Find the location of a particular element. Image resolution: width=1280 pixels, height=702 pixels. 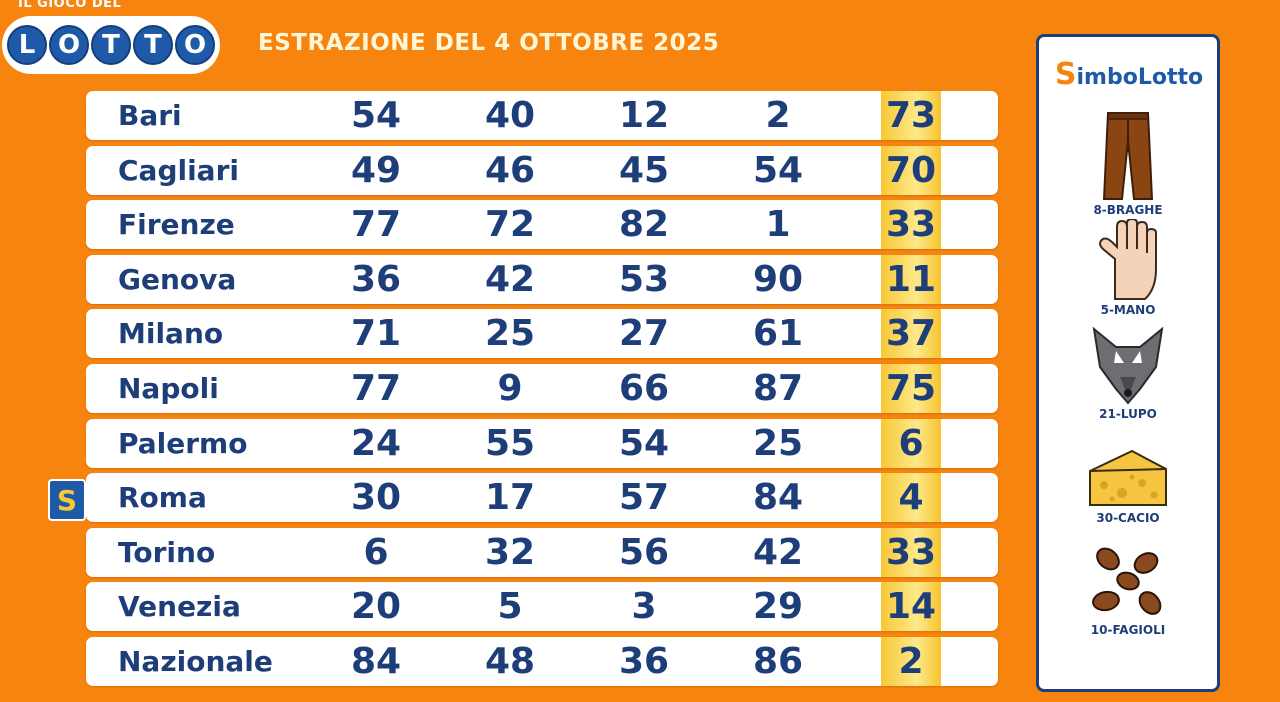

table-row: Milano 71 25 27 61 37 is located at coordinates (542, 334).